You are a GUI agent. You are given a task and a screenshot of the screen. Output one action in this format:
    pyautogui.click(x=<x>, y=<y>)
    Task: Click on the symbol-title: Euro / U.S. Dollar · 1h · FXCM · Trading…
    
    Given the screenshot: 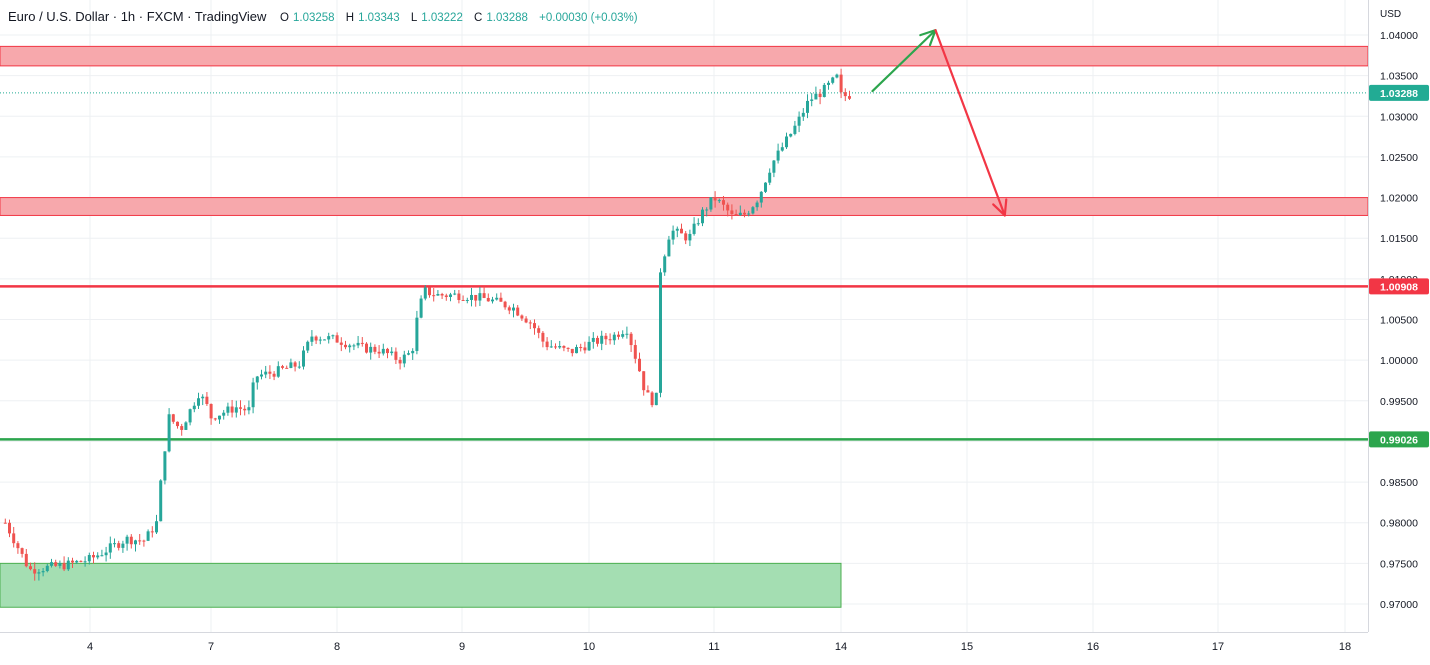 What is the action you would take?
    pyautogui.click(x=137, y=16)
    